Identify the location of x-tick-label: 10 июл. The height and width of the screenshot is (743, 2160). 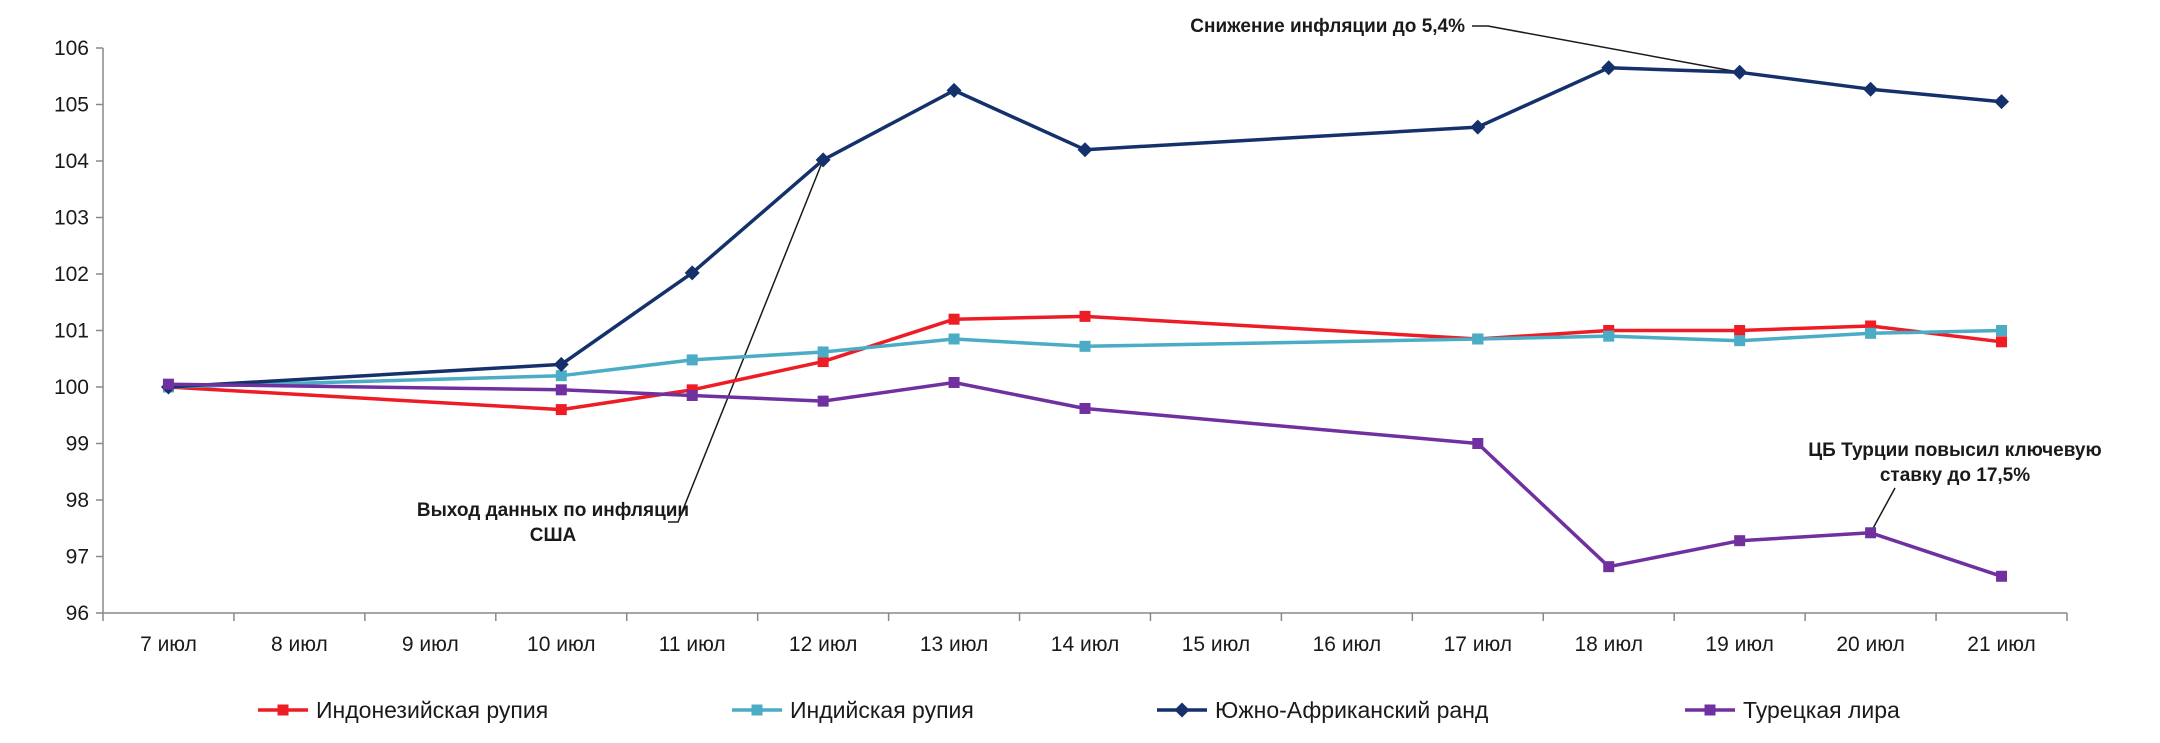
(561, 644).